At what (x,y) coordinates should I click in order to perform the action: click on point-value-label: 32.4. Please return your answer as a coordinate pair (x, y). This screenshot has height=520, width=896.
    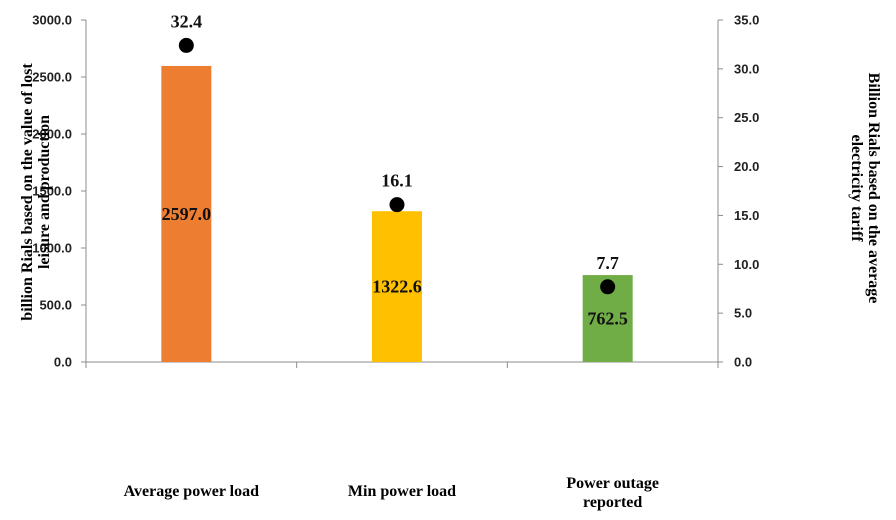
    Looking at the image, I should click on (187, 21).